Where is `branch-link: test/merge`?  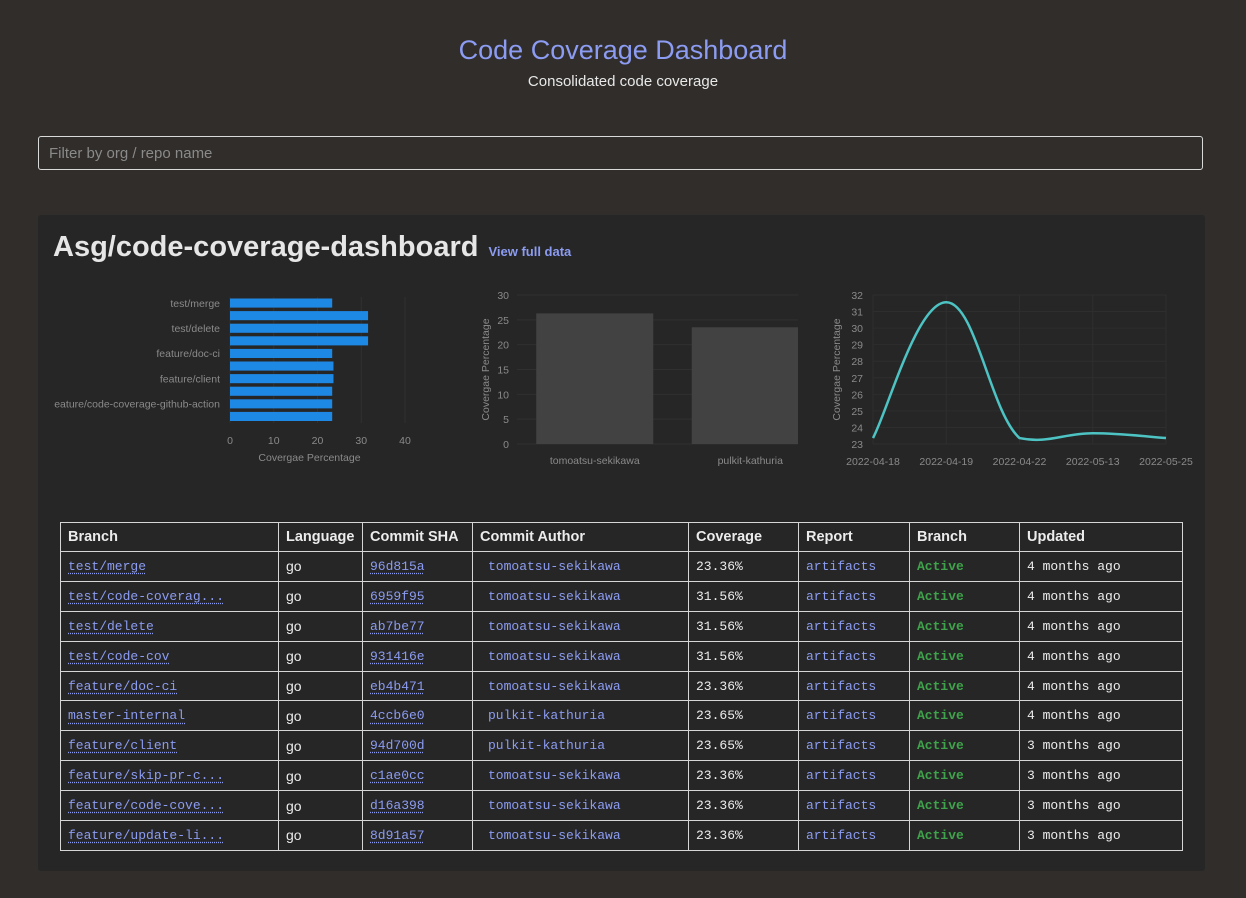 branch-link: test/merge is located at coordinates (107, 566).